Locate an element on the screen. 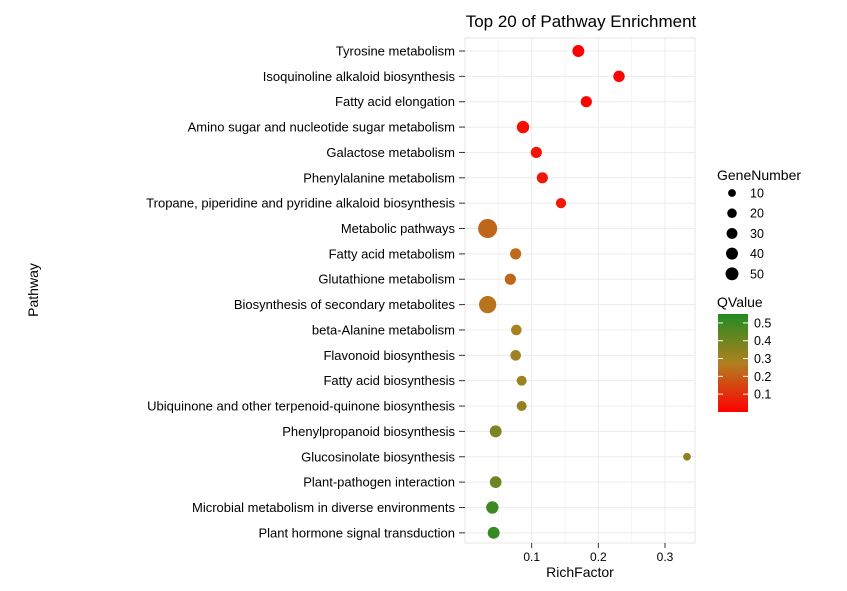 The height and width of the screenshot is (591, 847). qvalue-legend-label: 0.2 is located at coordinates (762, 377).